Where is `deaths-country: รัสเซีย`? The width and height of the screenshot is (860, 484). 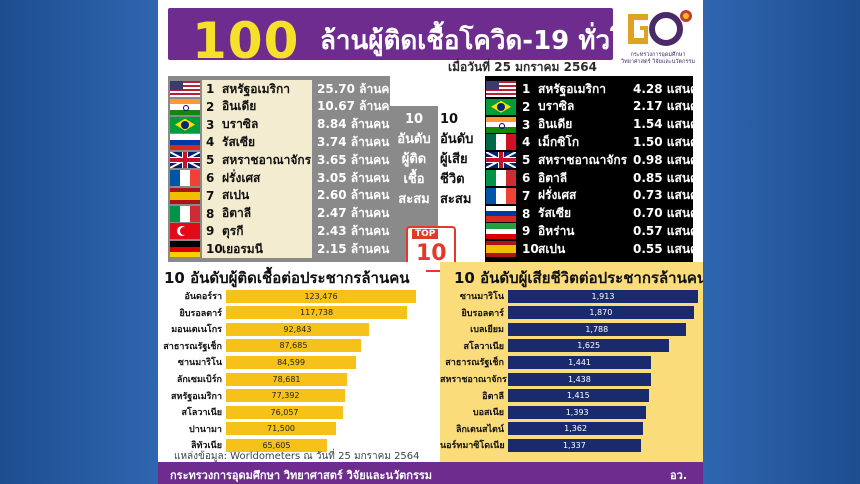
deaths-country: รัสเซีย is located at coordinates (555, 213).